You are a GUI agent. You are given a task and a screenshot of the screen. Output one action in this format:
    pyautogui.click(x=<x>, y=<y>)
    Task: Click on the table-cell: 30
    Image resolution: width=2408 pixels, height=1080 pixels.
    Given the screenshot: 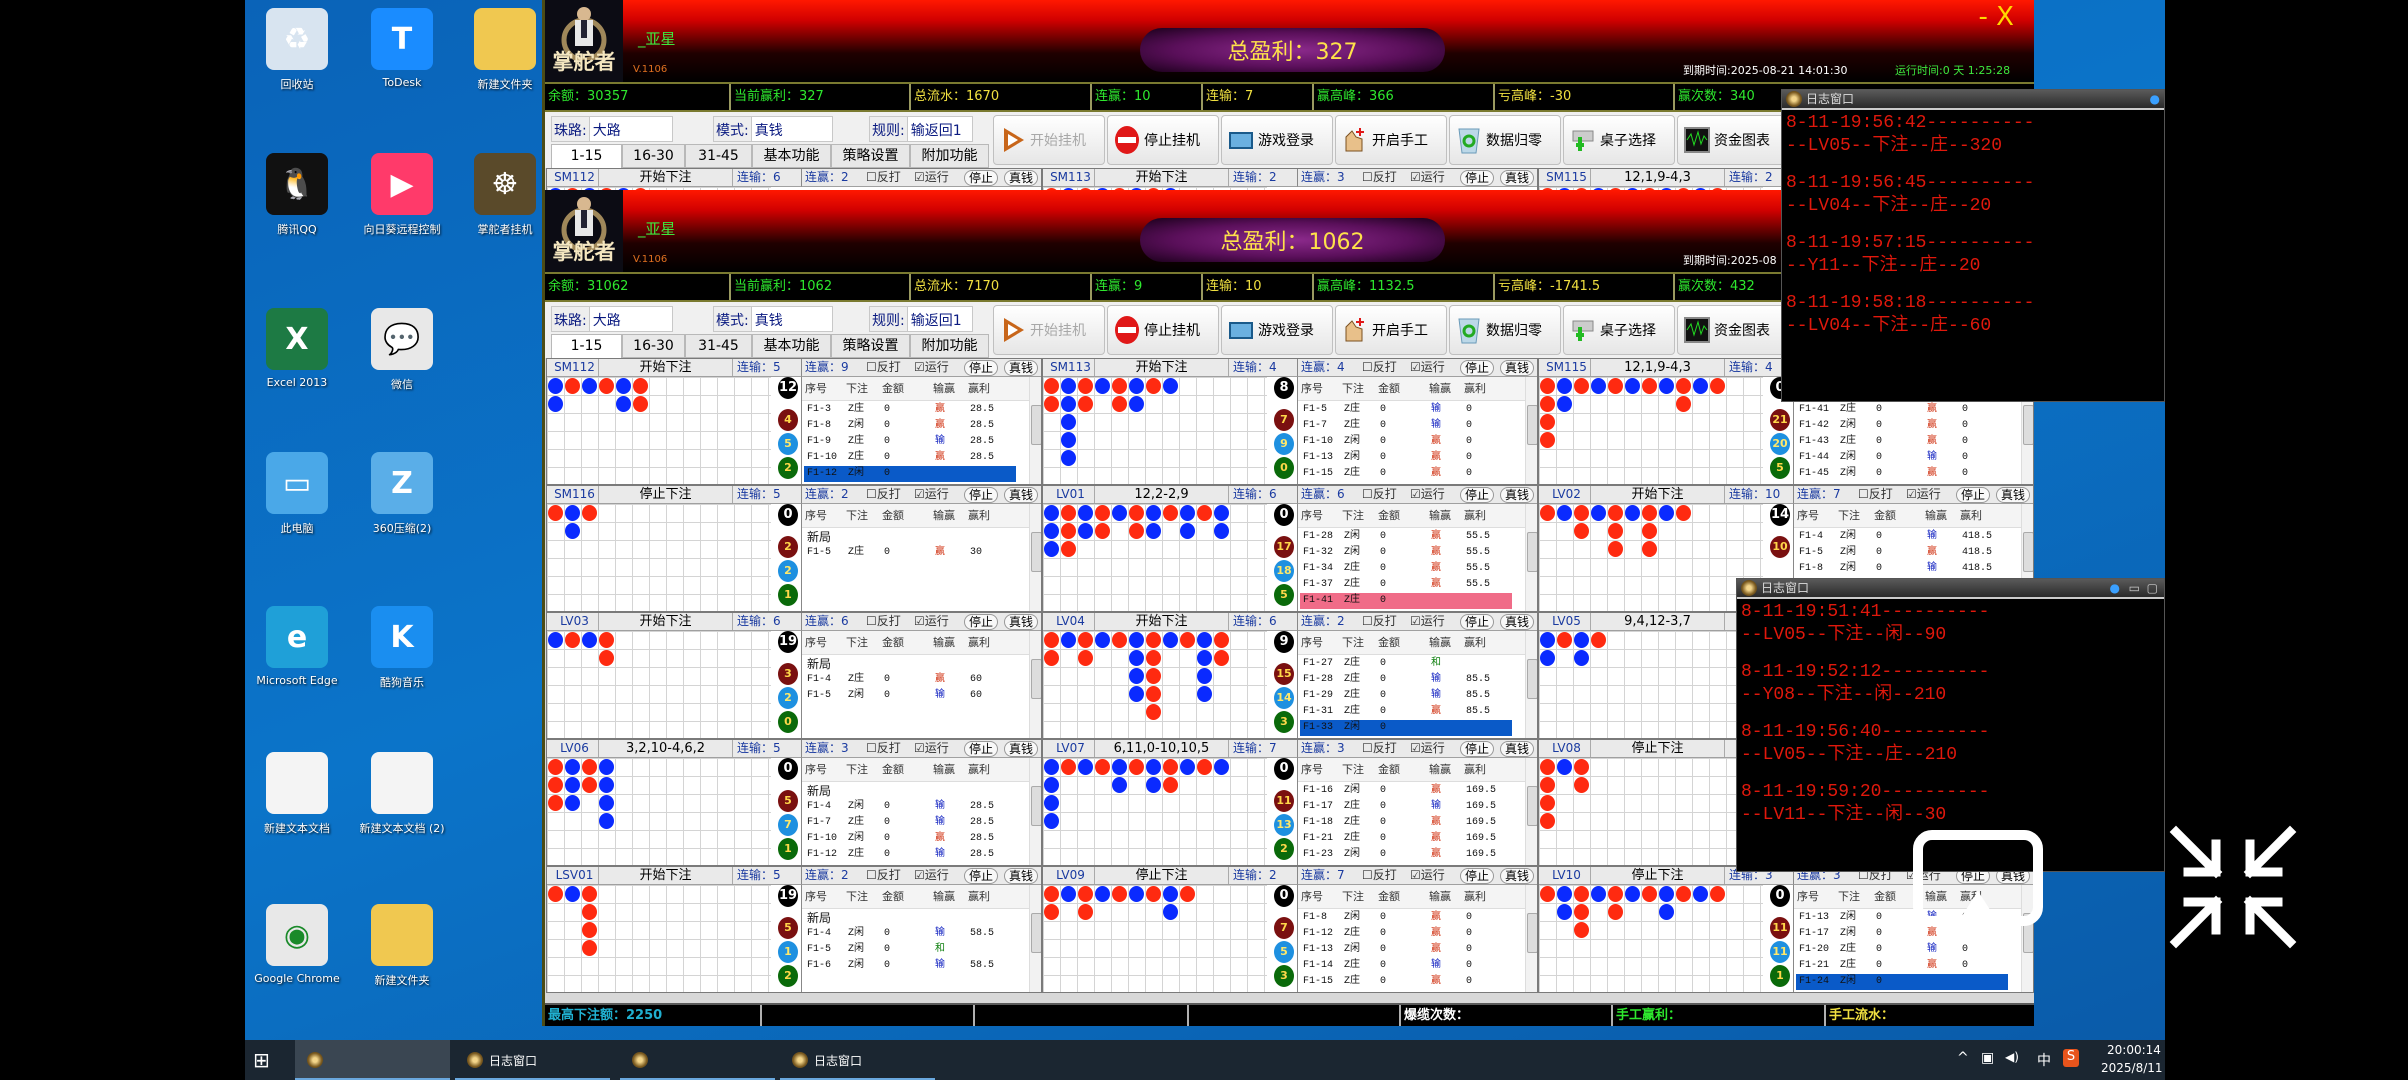 What is the action you would take?
    pyautogui.click(x=976, y=552)
    